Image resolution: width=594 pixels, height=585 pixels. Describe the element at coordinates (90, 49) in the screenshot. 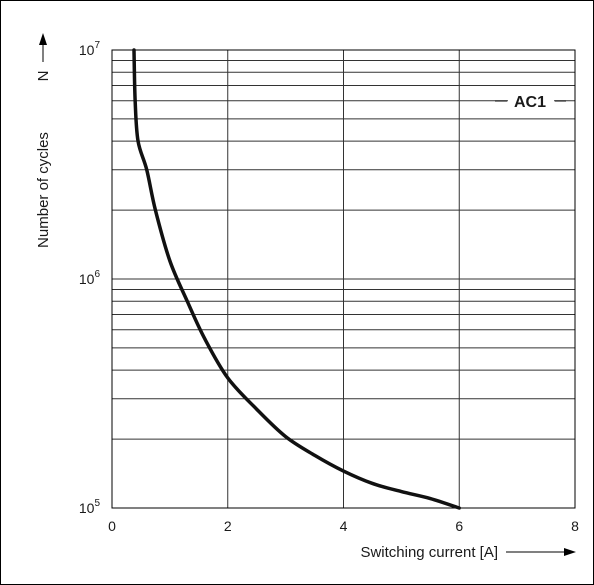

I see `y-tick-label: 10⁷` at that location.